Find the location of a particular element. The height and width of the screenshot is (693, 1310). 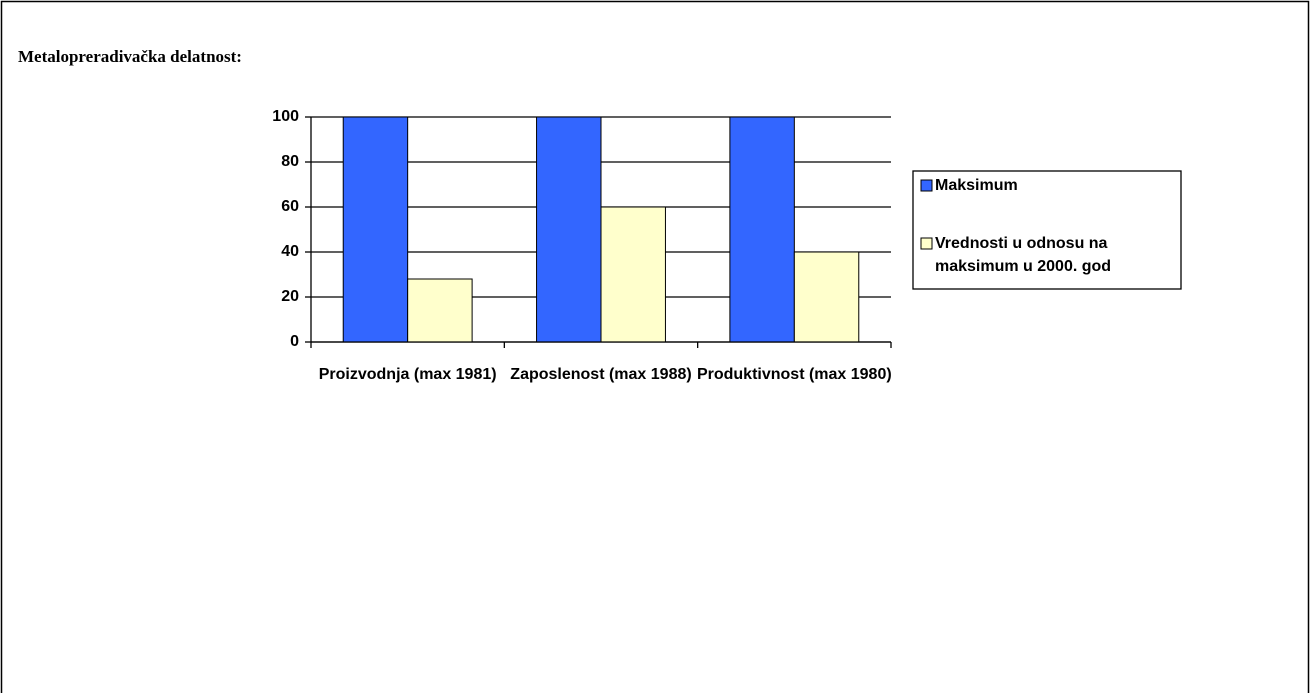

y-tick-label: 40 is located at coordinates (290, 251).